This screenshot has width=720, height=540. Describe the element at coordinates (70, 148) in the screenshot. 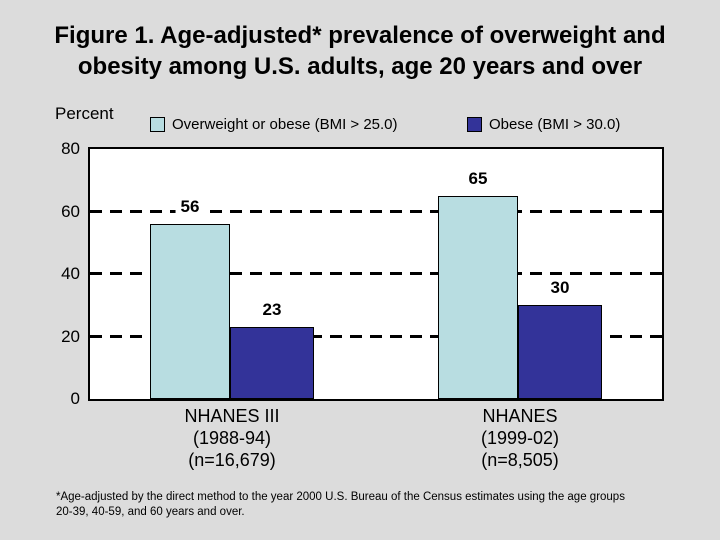

I see `y-tick-label: 80` at that location.